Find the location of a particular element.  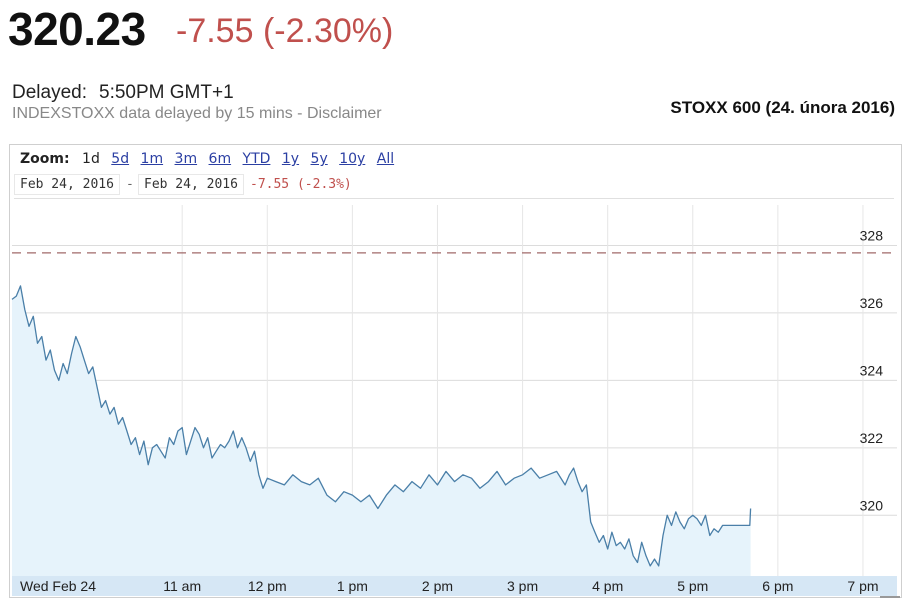

x-tick-label: 5 pm is located at coordinates (692, 586).